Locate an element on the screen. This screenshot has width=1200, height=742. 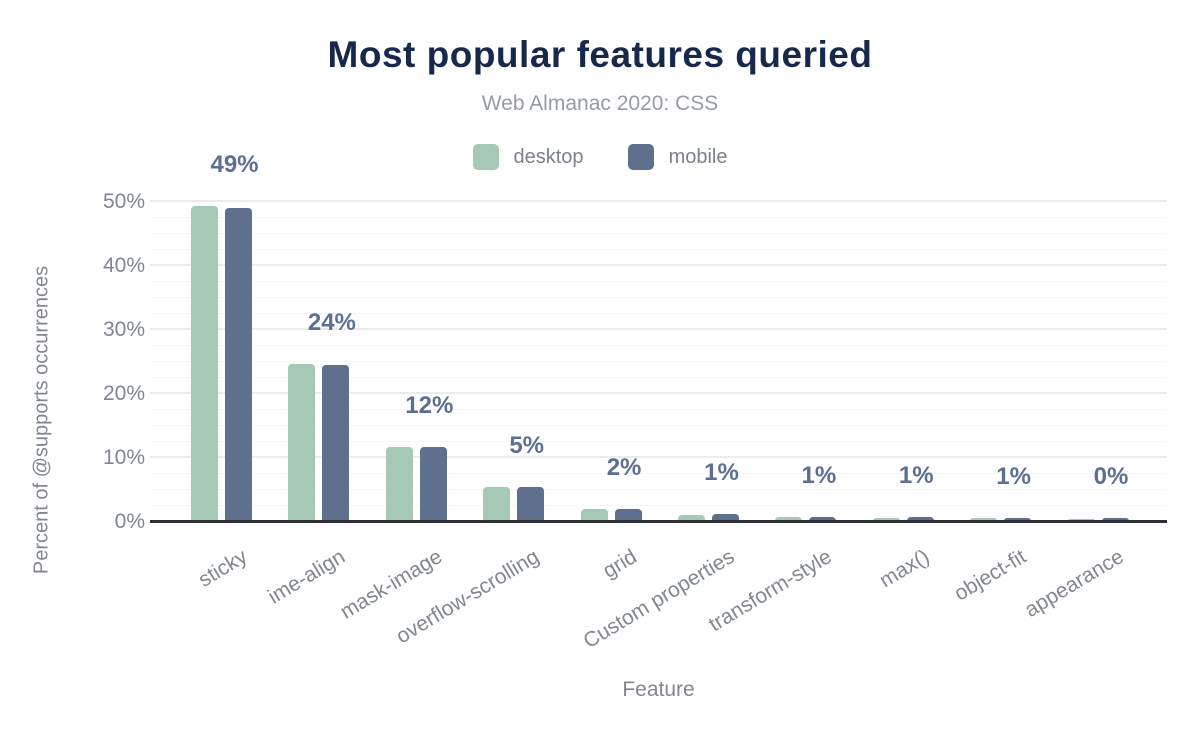
bar-mobile-mask-image is located at coordinates (433, 483).